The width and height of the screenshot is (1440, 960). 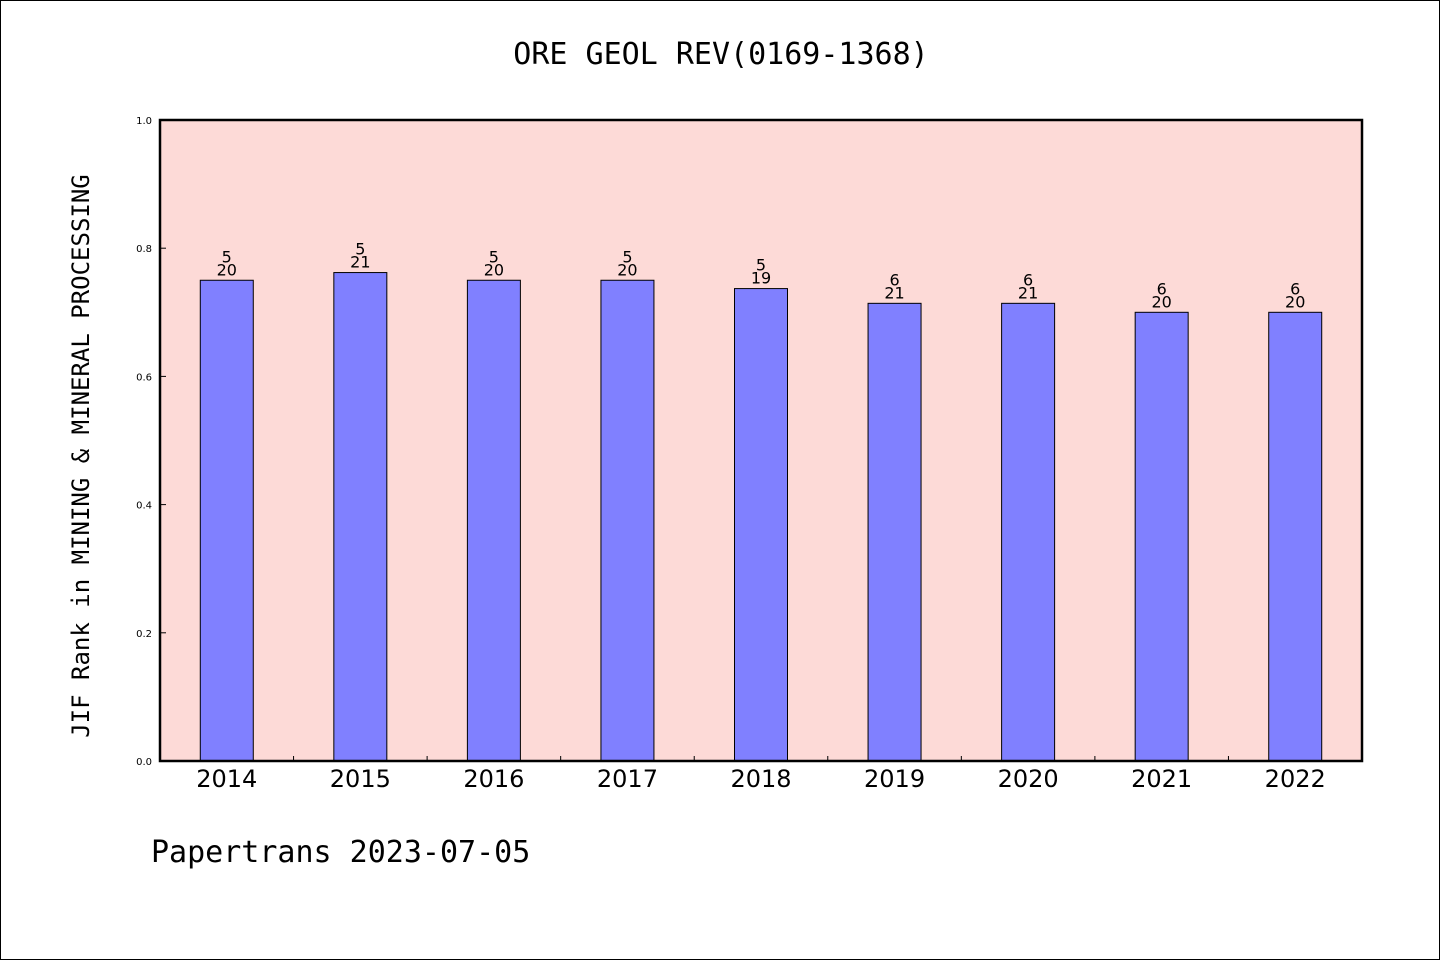 What do you see at coordinates (144, 762) in the screenshot?
I see `y-tick-label: 0.0` at bounding box center [144, 762].